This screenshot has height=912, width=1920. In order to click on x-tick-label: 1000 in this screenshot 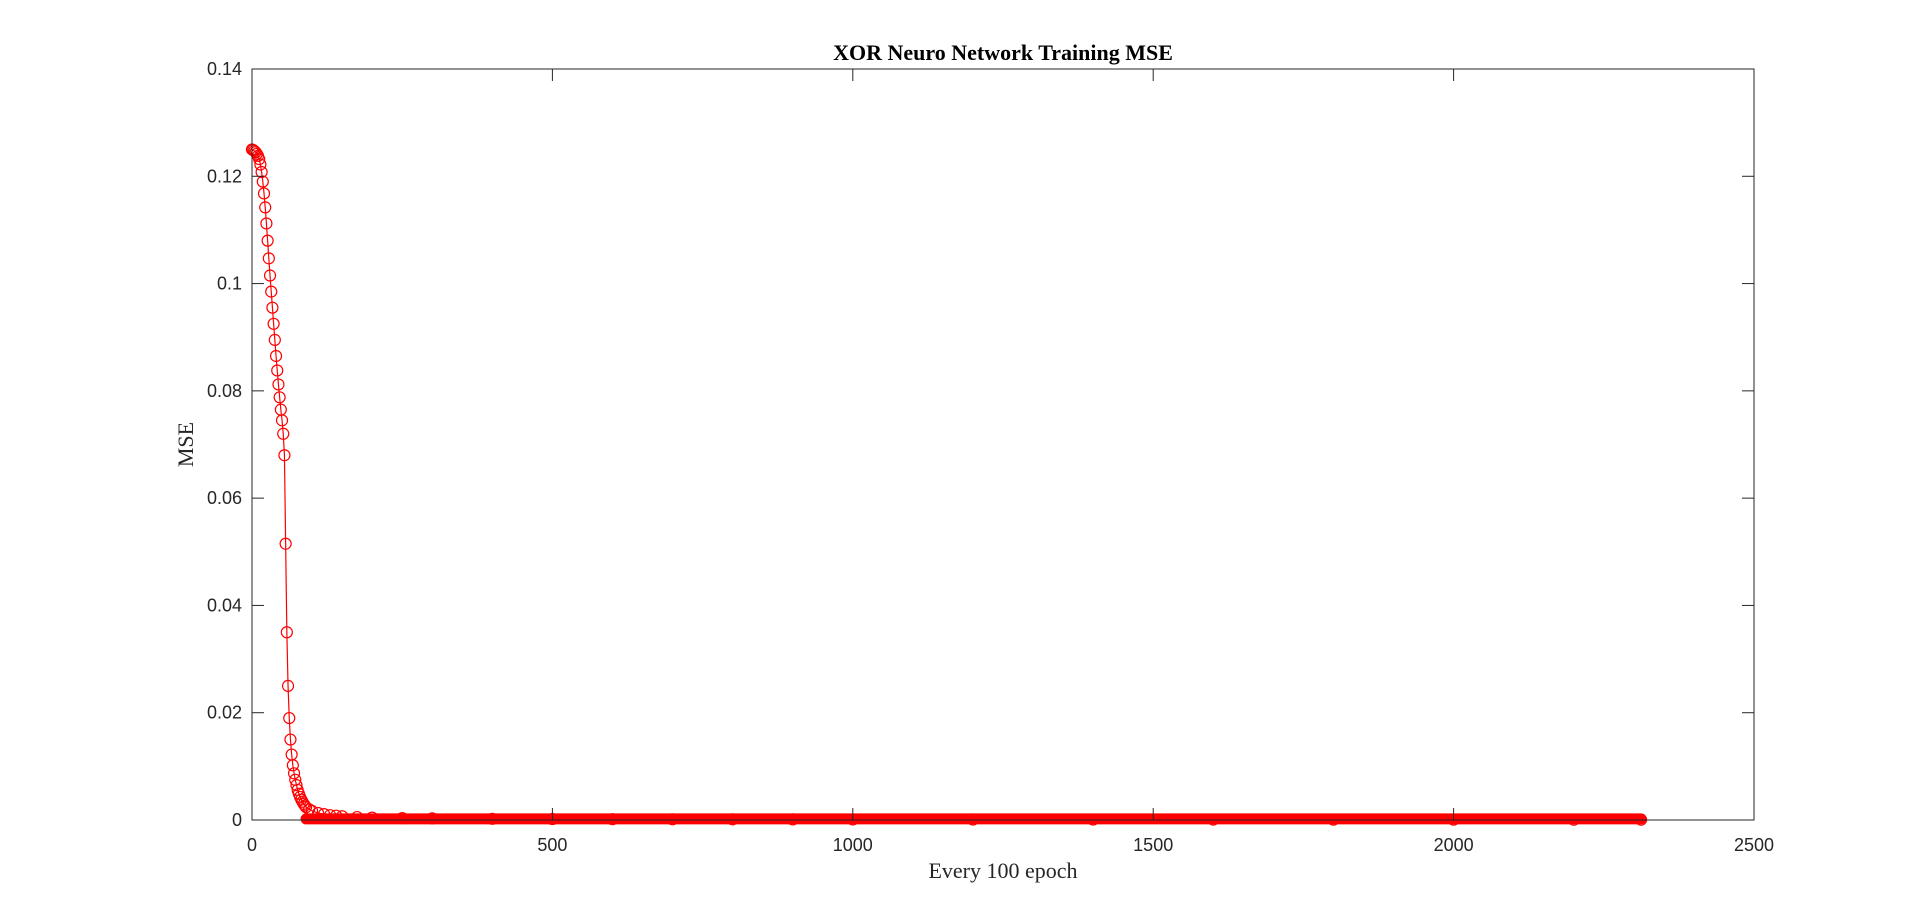, I will do `click(853, 845)`.